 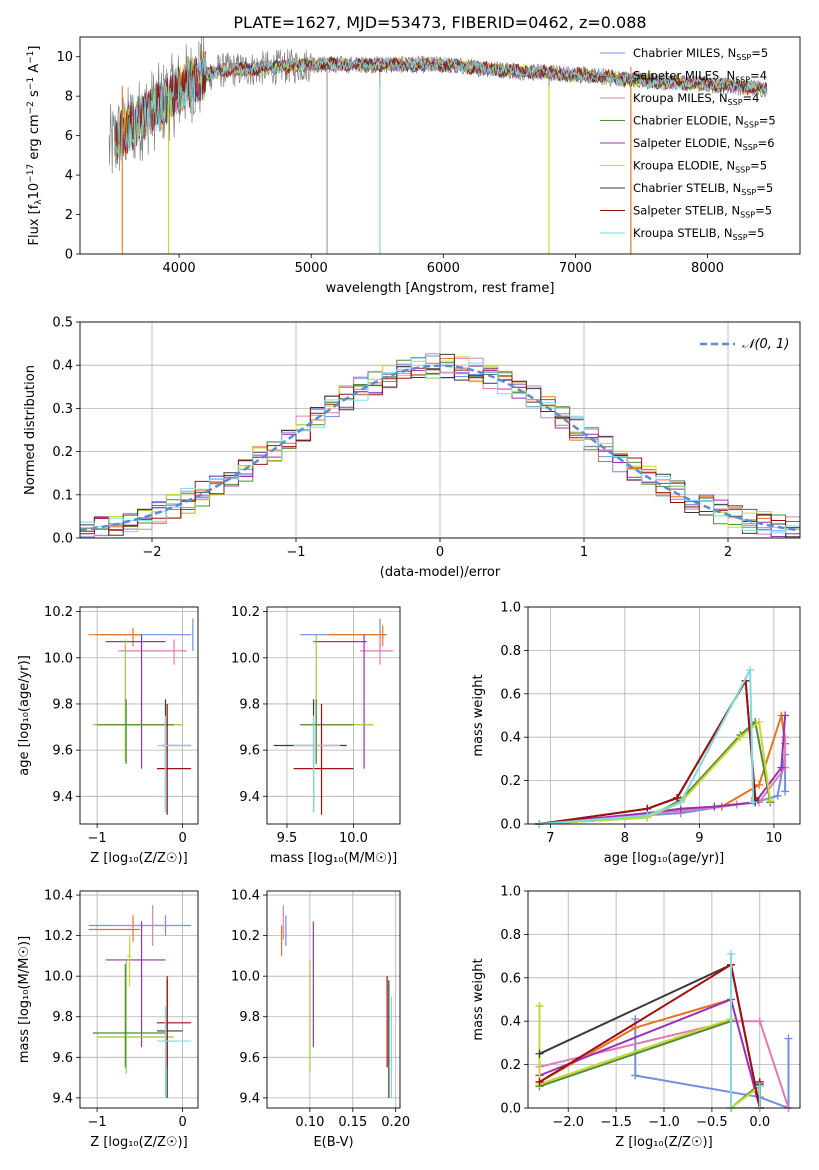 What do you see at coordinates (69, 97) in the screenshot?
I see `y-tick-label: 8` at bounding box center [69, 97].